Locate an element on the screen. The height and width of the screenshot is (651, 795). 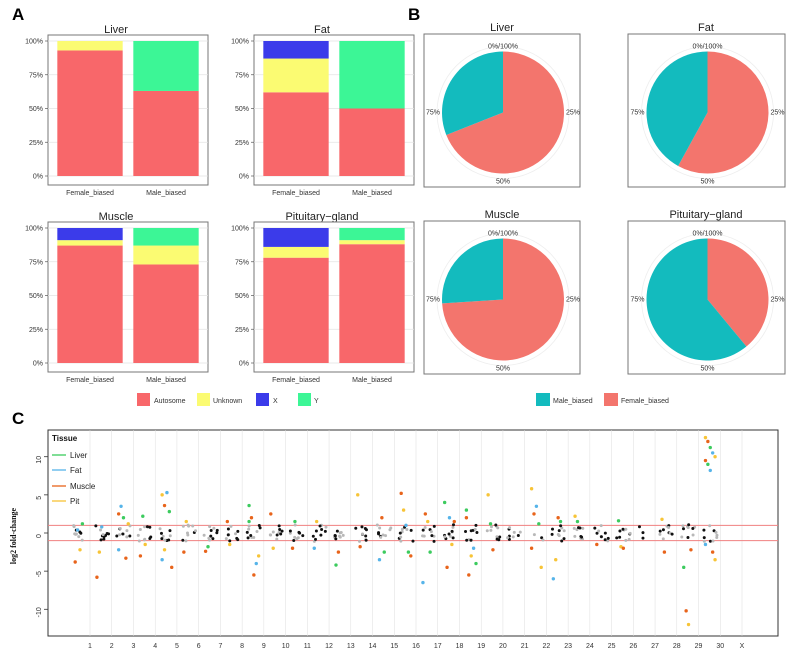
bar-chart-pituitary: 0% 25% 50% 75% 100% Female_biased Male_biased is located at coordinates (323, 302).